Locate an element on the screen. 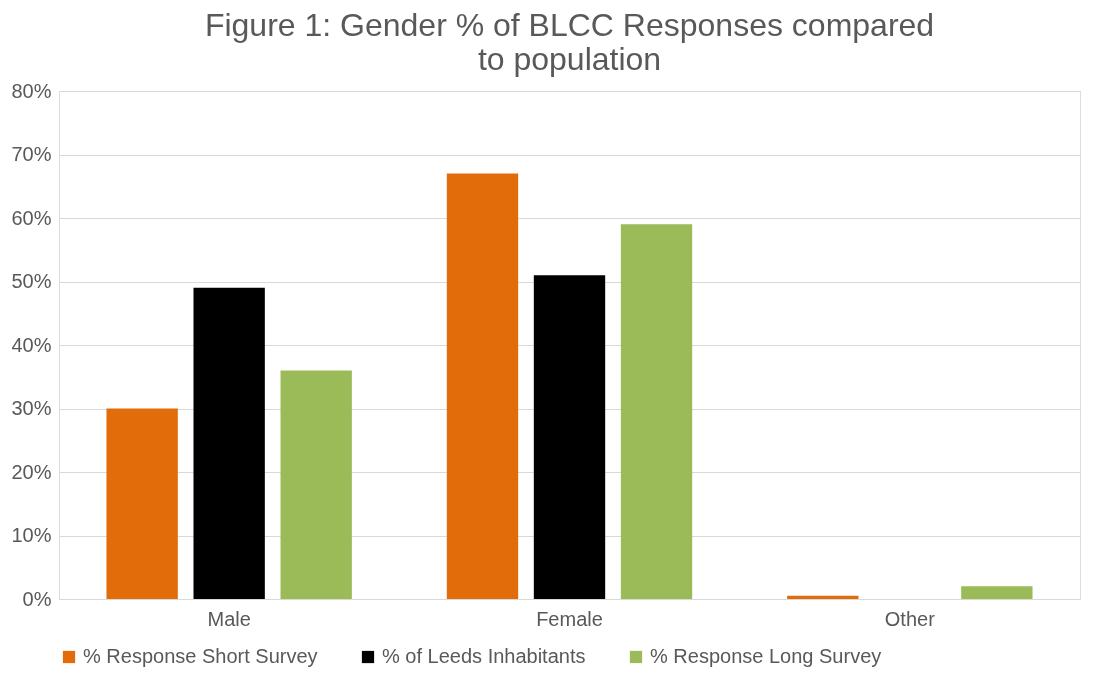  y-tick-label: 40% is located at coordinates (31, 344).